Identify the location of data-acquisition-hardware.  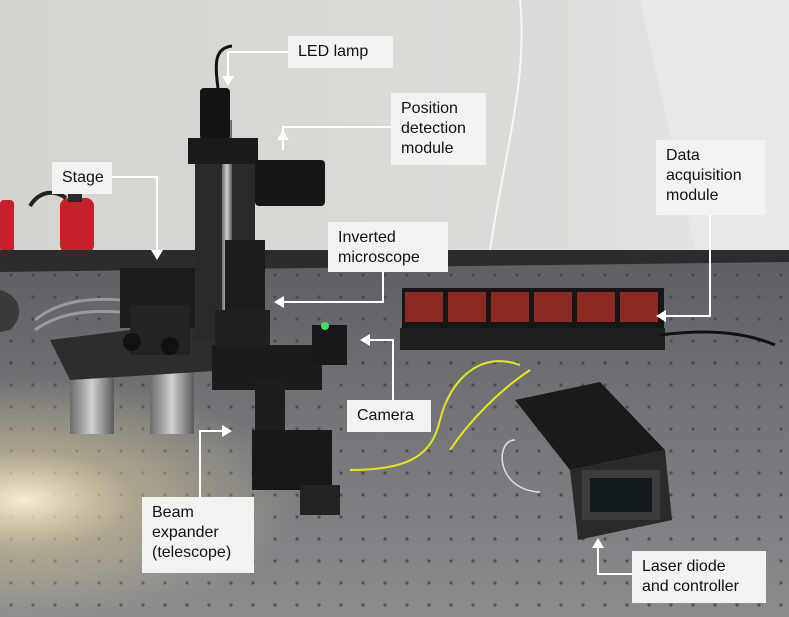
(588, 319).